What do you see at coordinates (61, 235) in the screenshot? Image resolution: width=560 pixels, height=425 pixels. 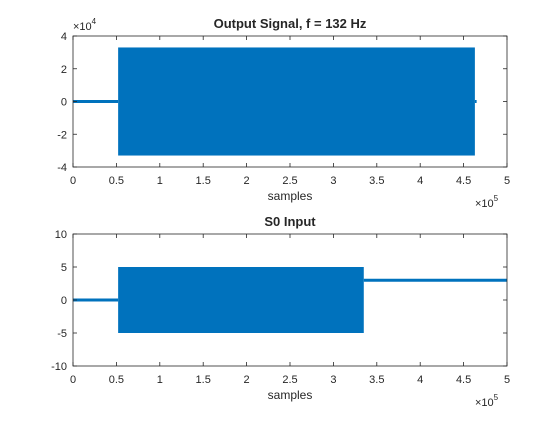 I see `y-tick-label: 10` at bounding box center [61, 235].